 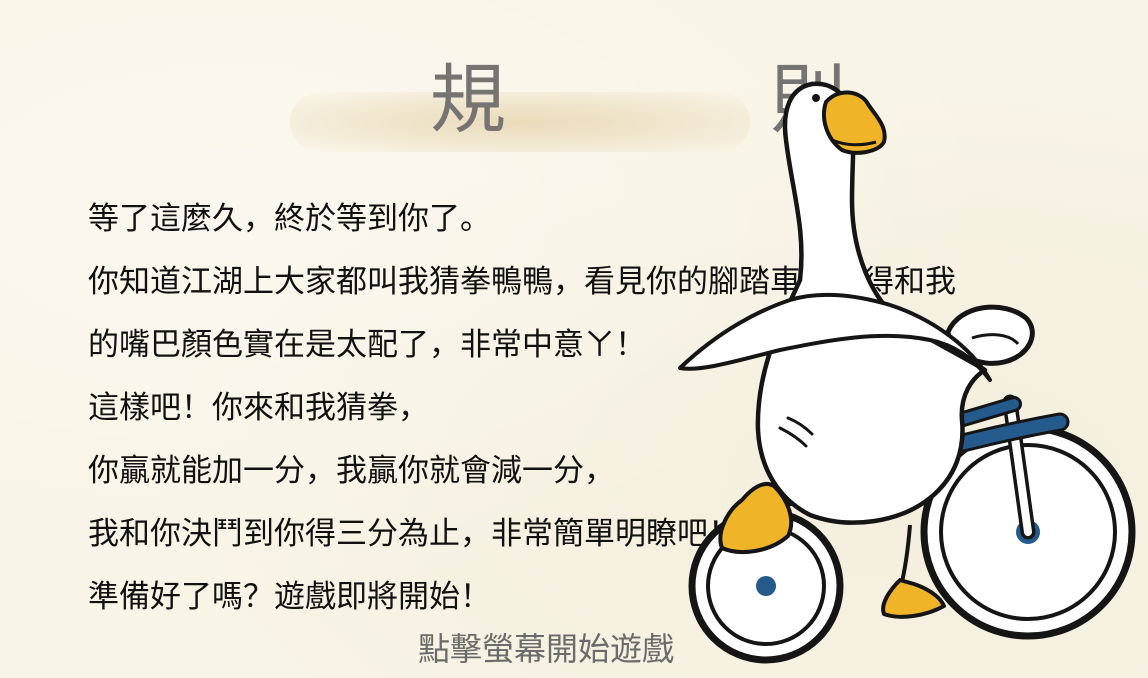 What do you see at coordinates (835, 337) in the screenshot?
I see `goose-wing` at bounding box center [835, 337].